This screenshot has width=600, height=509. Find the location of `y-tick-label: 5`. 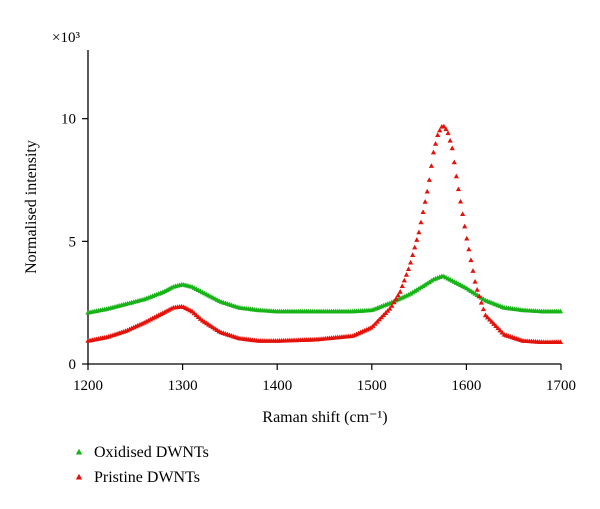

y-tick-label: 5 is located at coordinates (73, 242).